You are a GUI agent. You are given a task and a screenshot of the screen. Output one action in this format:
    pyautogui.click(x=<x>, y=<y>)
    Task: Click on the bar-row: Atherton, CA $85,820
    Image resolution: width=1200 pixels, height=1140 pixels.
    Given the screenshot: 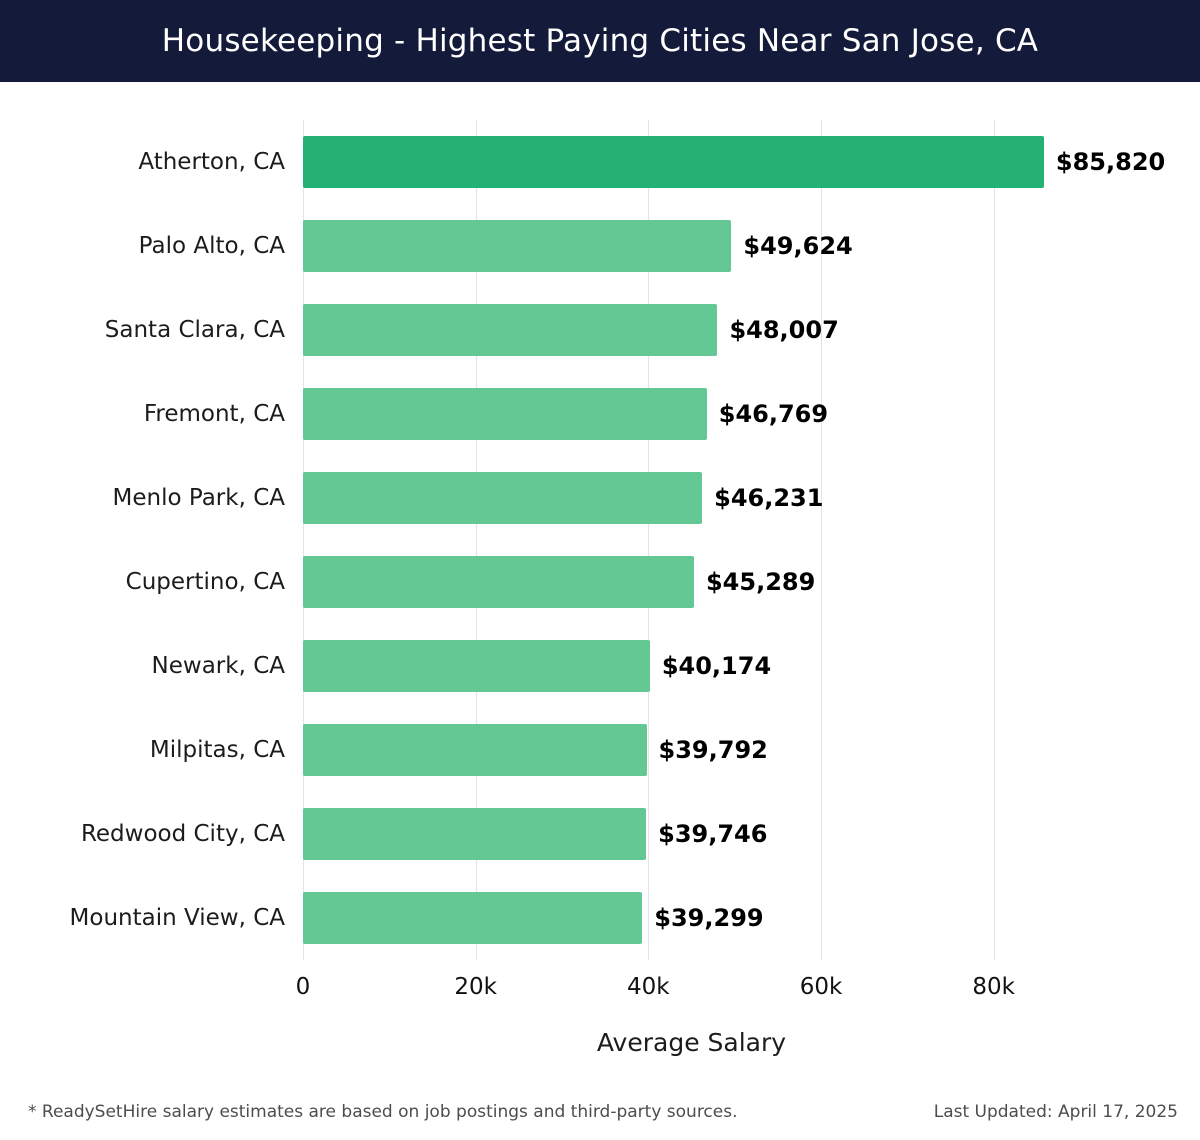 What is the action you would take?
    pyautogui.click(x=651, y=162)
    